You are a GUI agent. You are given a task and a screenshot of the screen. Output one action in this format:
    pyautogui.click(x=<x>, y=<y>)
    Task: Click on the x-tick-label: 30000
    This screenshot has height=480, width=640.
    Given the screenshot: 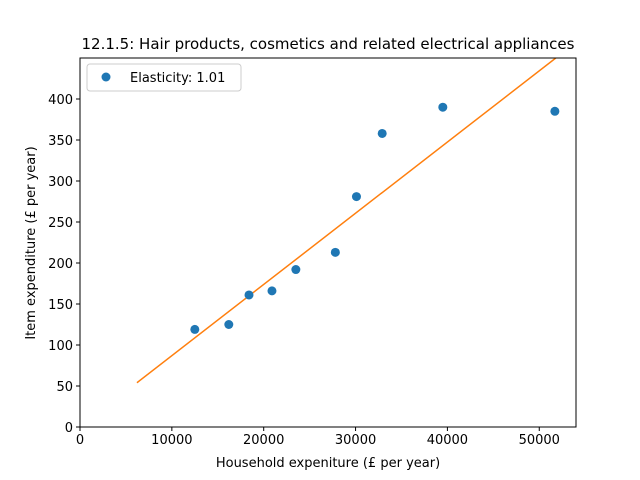 What is the action you would take?
    pyautogui.click(x=355, y=440)
    